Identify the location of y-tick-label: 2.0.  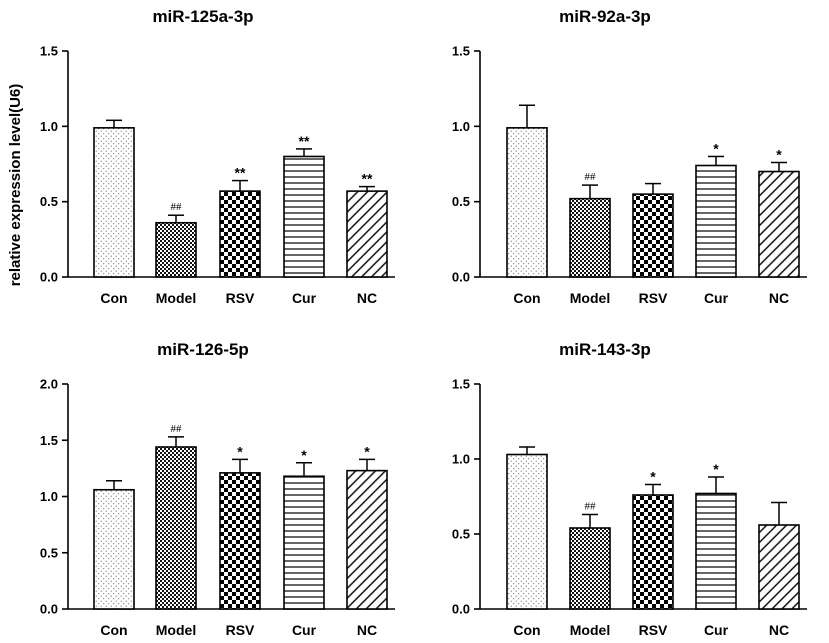
(49, 384).